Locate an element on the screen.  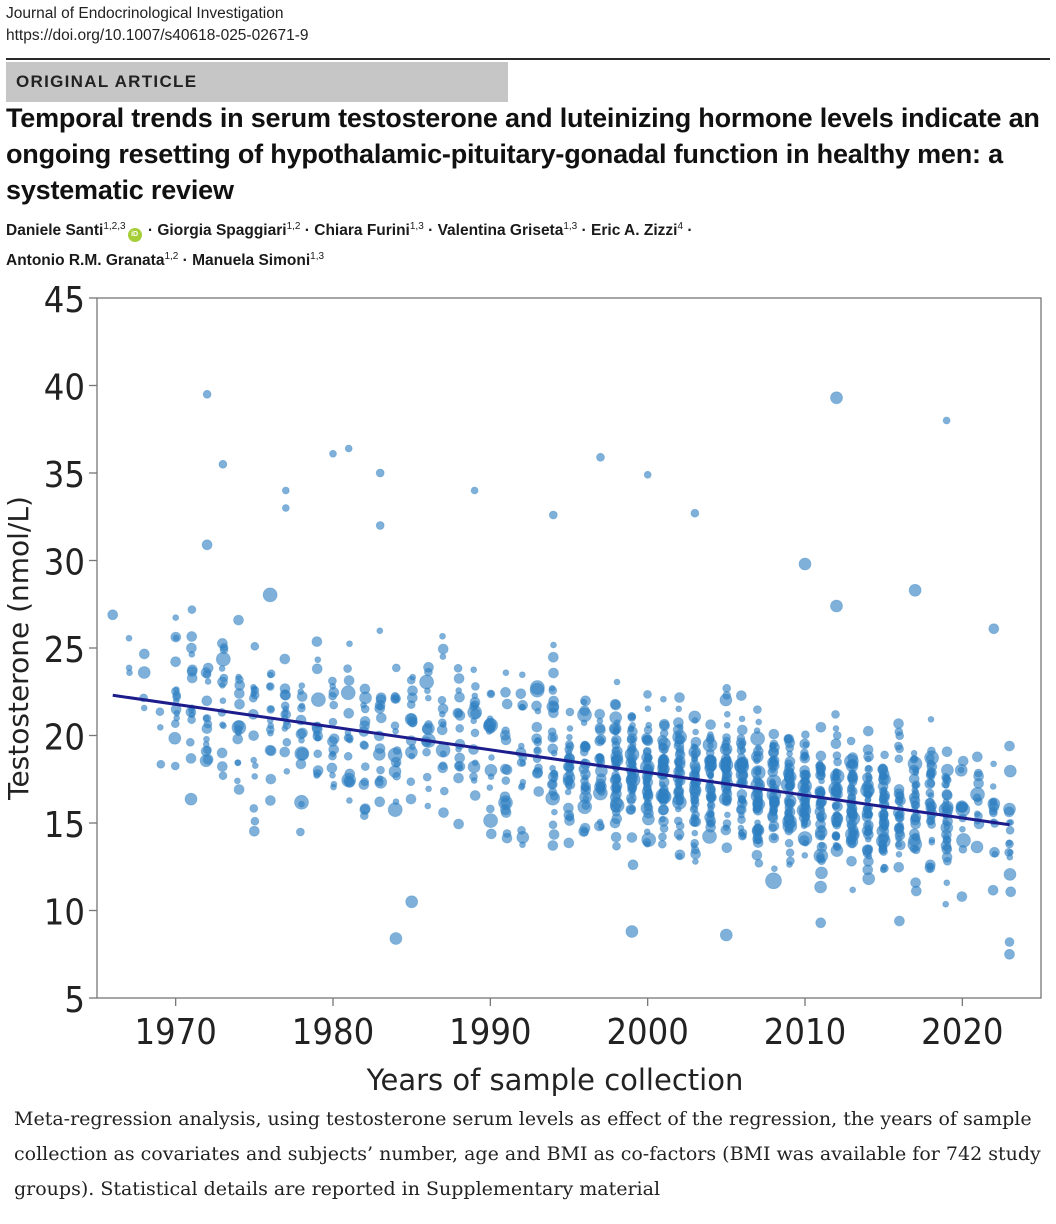
author-5: Antonio R.M. Granata1,2 is located at coordinates (92, 260).